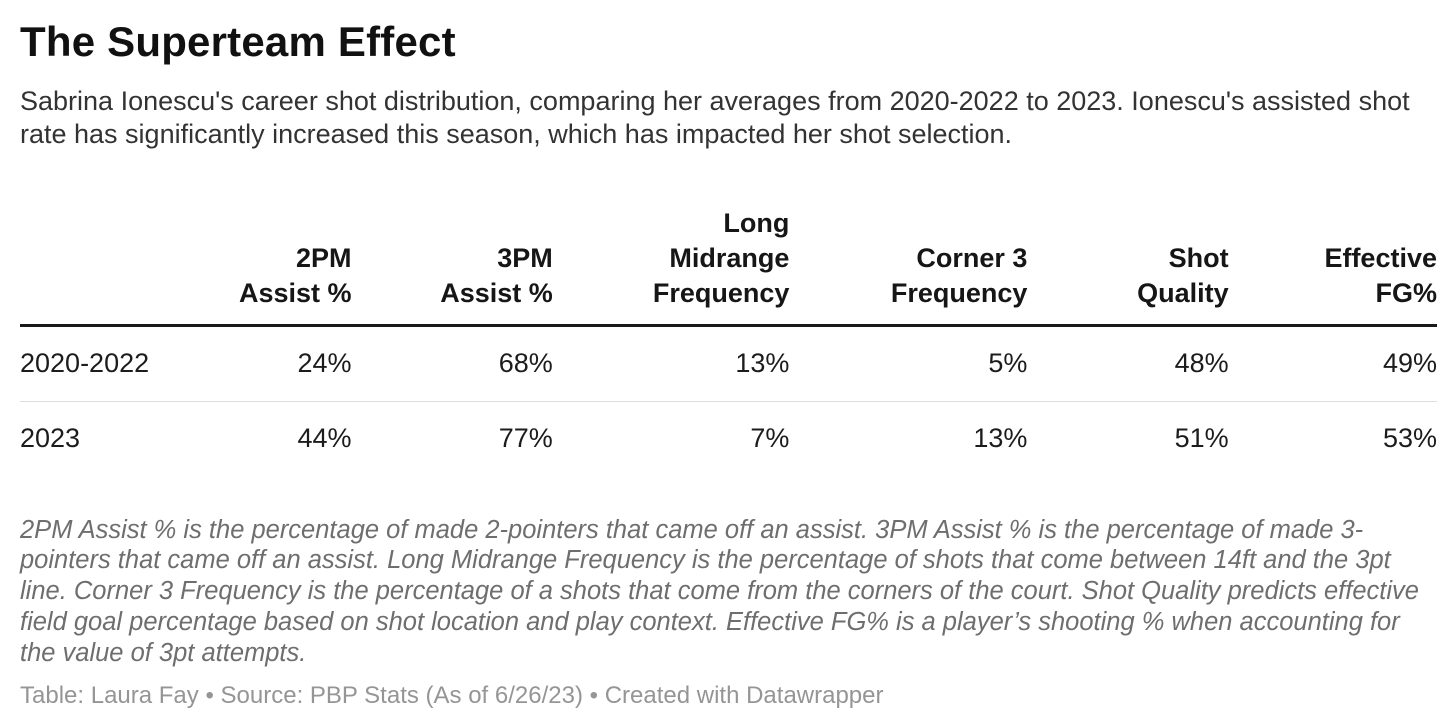 This screenshot has height=711, width=1456. Describe the element at coordinates (452, 266) in the screenshot. I see `column-header-3pm-assist-pct: 3PM Assist %` at that location.